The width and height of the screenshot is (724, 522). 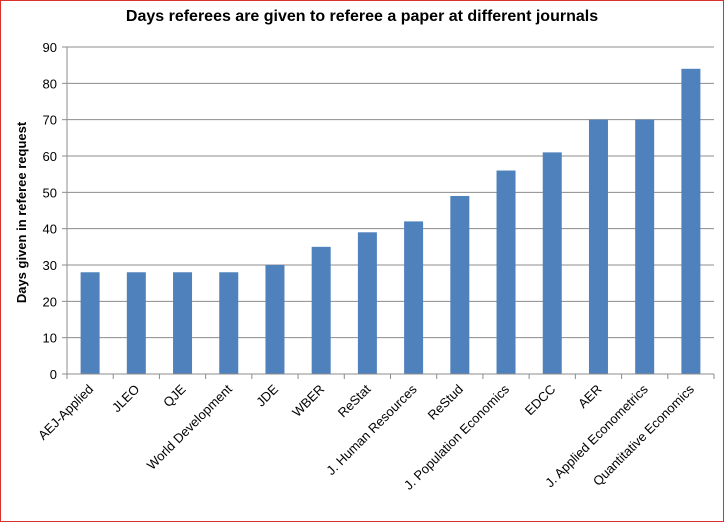 What do you see at coordinates (590, 397) in the screenshot?
I see `x-tick-label: AER` at bounding box center [590, 397].